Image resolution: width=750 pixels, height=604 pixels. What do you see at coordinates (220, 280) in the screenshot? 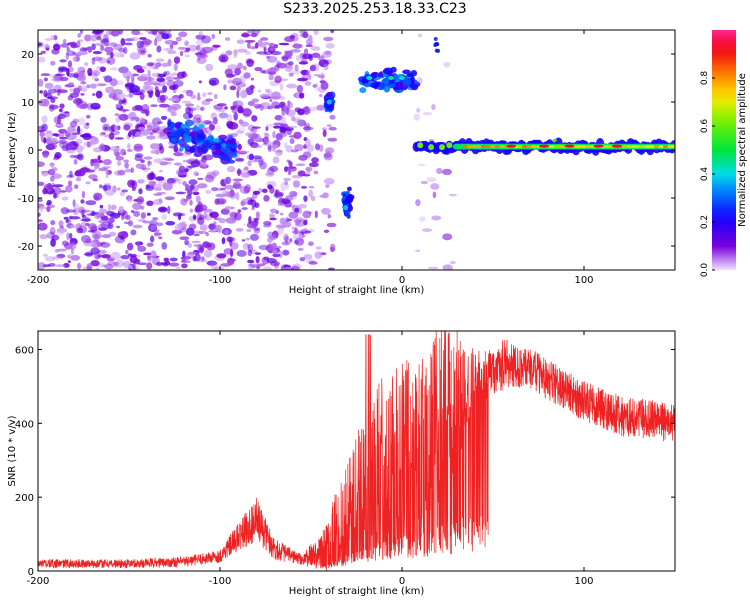
I see `top-x-tick-label: -100` at bounding box center [220, 280].